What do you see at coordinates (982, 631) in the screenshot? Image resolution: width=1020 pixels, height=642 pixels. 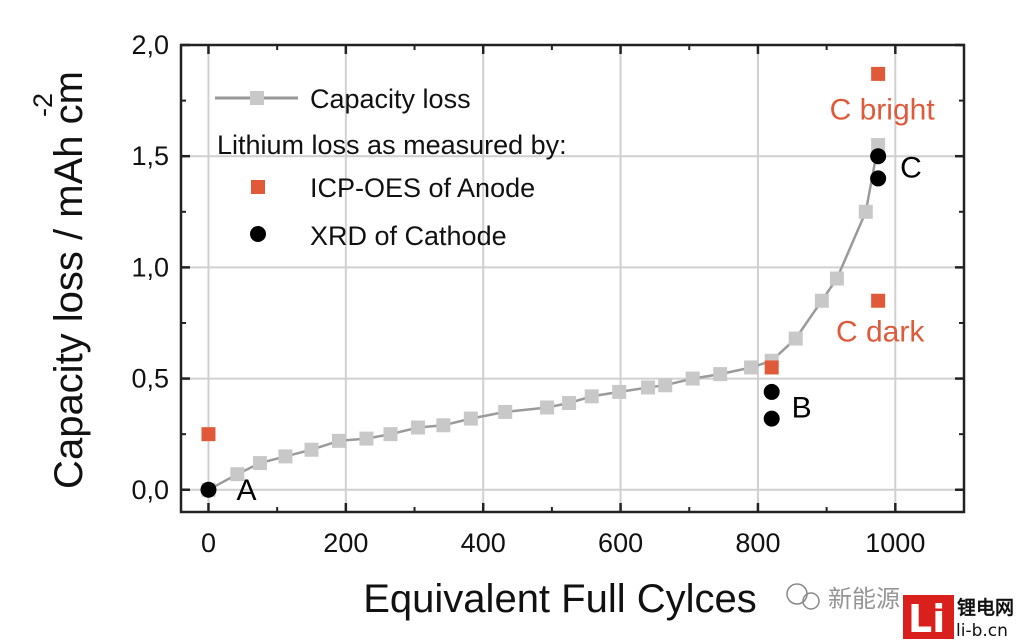 I see `watermark-logo-domain: li-b.cn` at bounding box center [982, 631].